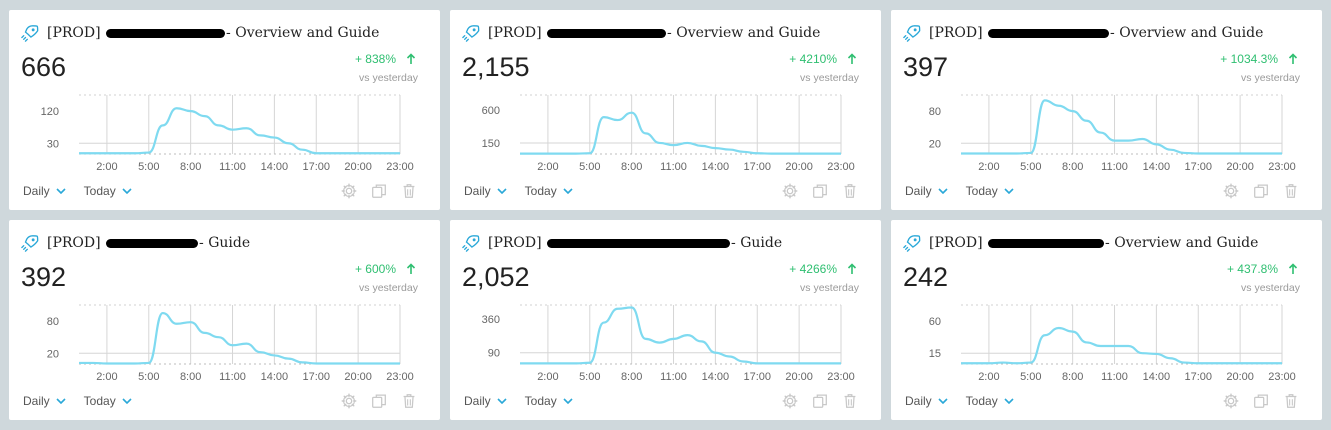  Describe the element at coordinates (935, 144) in the screenshot. I see `y-tick-label: 20` at that location.